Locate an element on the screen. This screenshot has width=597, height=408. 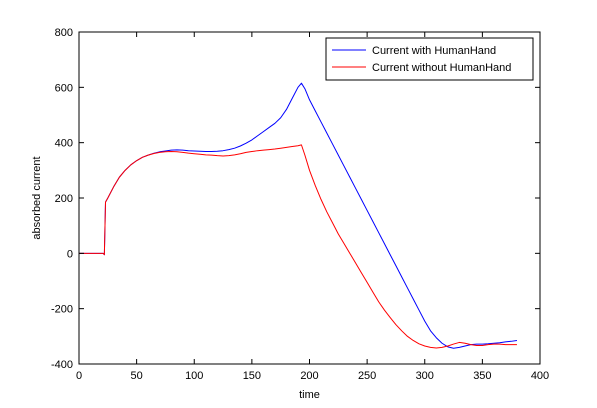
y-tick-label: 600 is located at coordinates (64, 88).